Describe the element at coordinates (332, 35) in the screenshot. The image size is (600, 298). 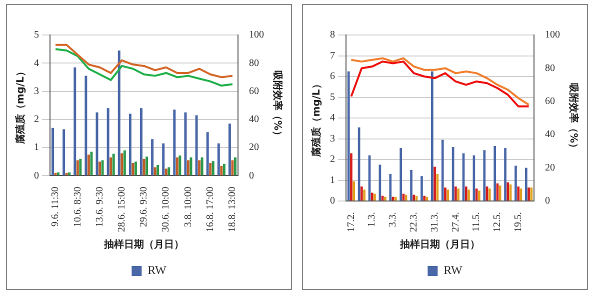
I see `y-tick-label: 8` at that location.